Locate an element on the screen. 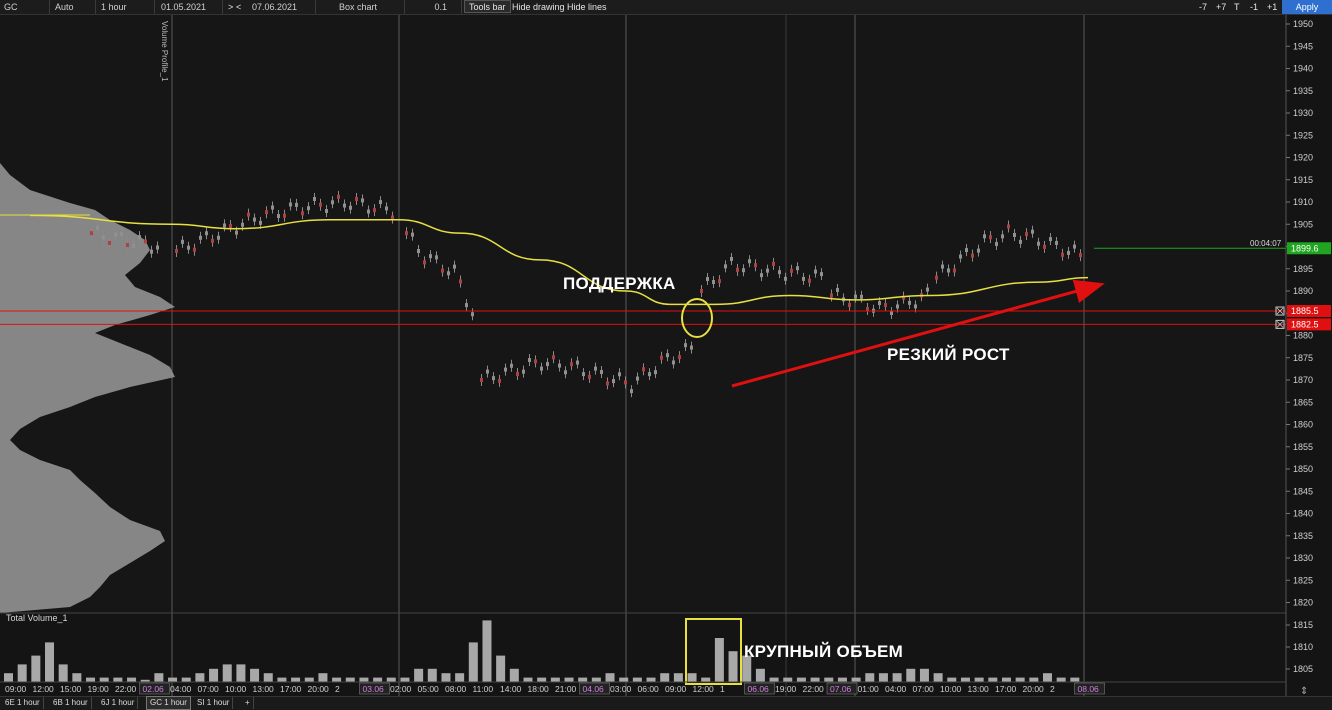  symbol-select: GC is located at coordinates (25, 7).